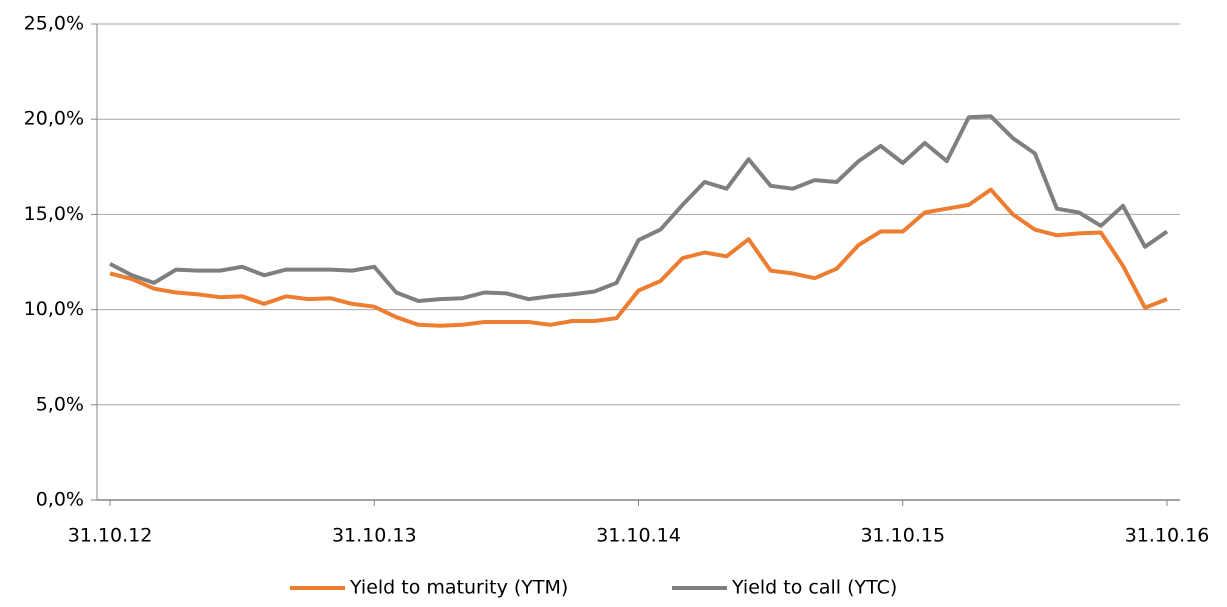 This screenshot has width=1227, height=607. Describe the element at coordinates (54, 119) in the screenshot. I see `y-tick-label: 20,0%` at that location.